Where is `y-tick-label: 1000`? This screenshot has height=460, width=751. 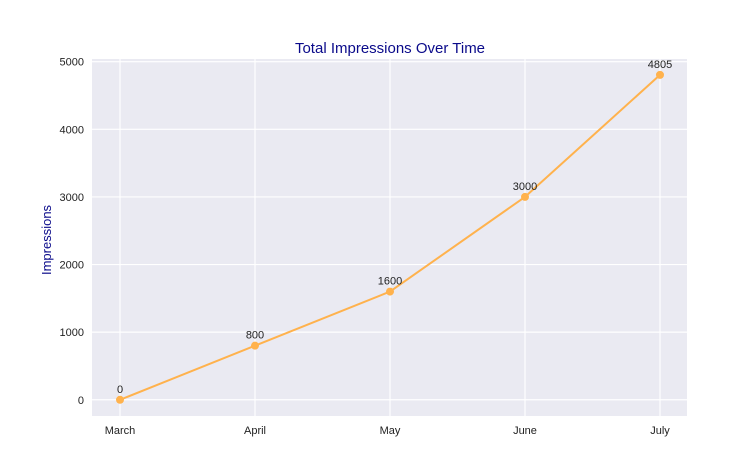 y-tick-label: 1000 is located at coordinates (72, 333).